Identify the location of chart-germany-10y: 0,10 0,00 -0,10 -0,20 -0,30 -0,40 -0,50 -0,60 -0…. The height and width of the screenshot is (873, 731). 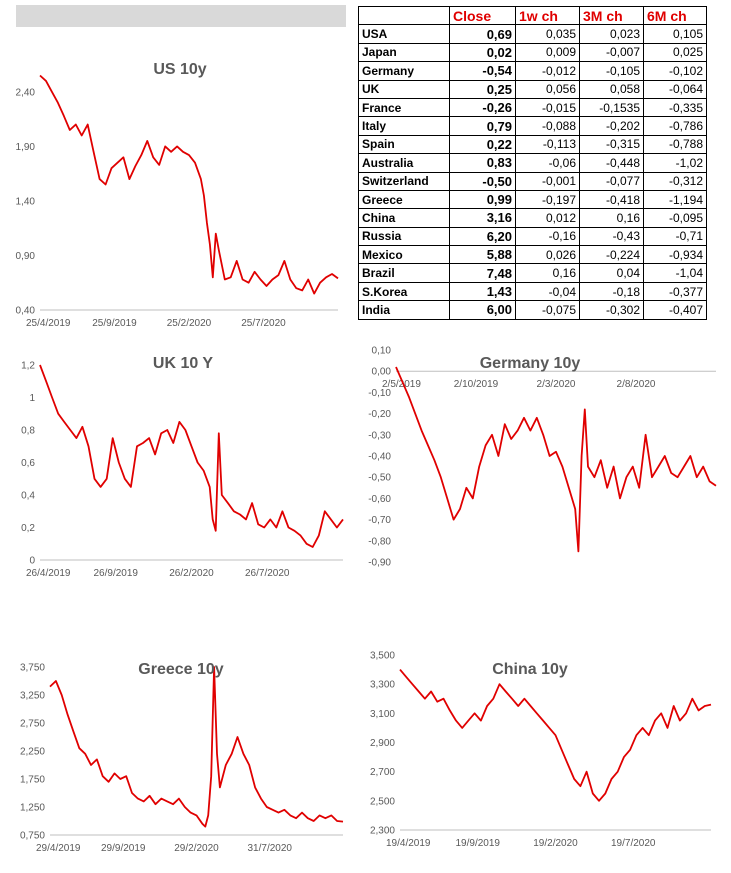
(538, 460).